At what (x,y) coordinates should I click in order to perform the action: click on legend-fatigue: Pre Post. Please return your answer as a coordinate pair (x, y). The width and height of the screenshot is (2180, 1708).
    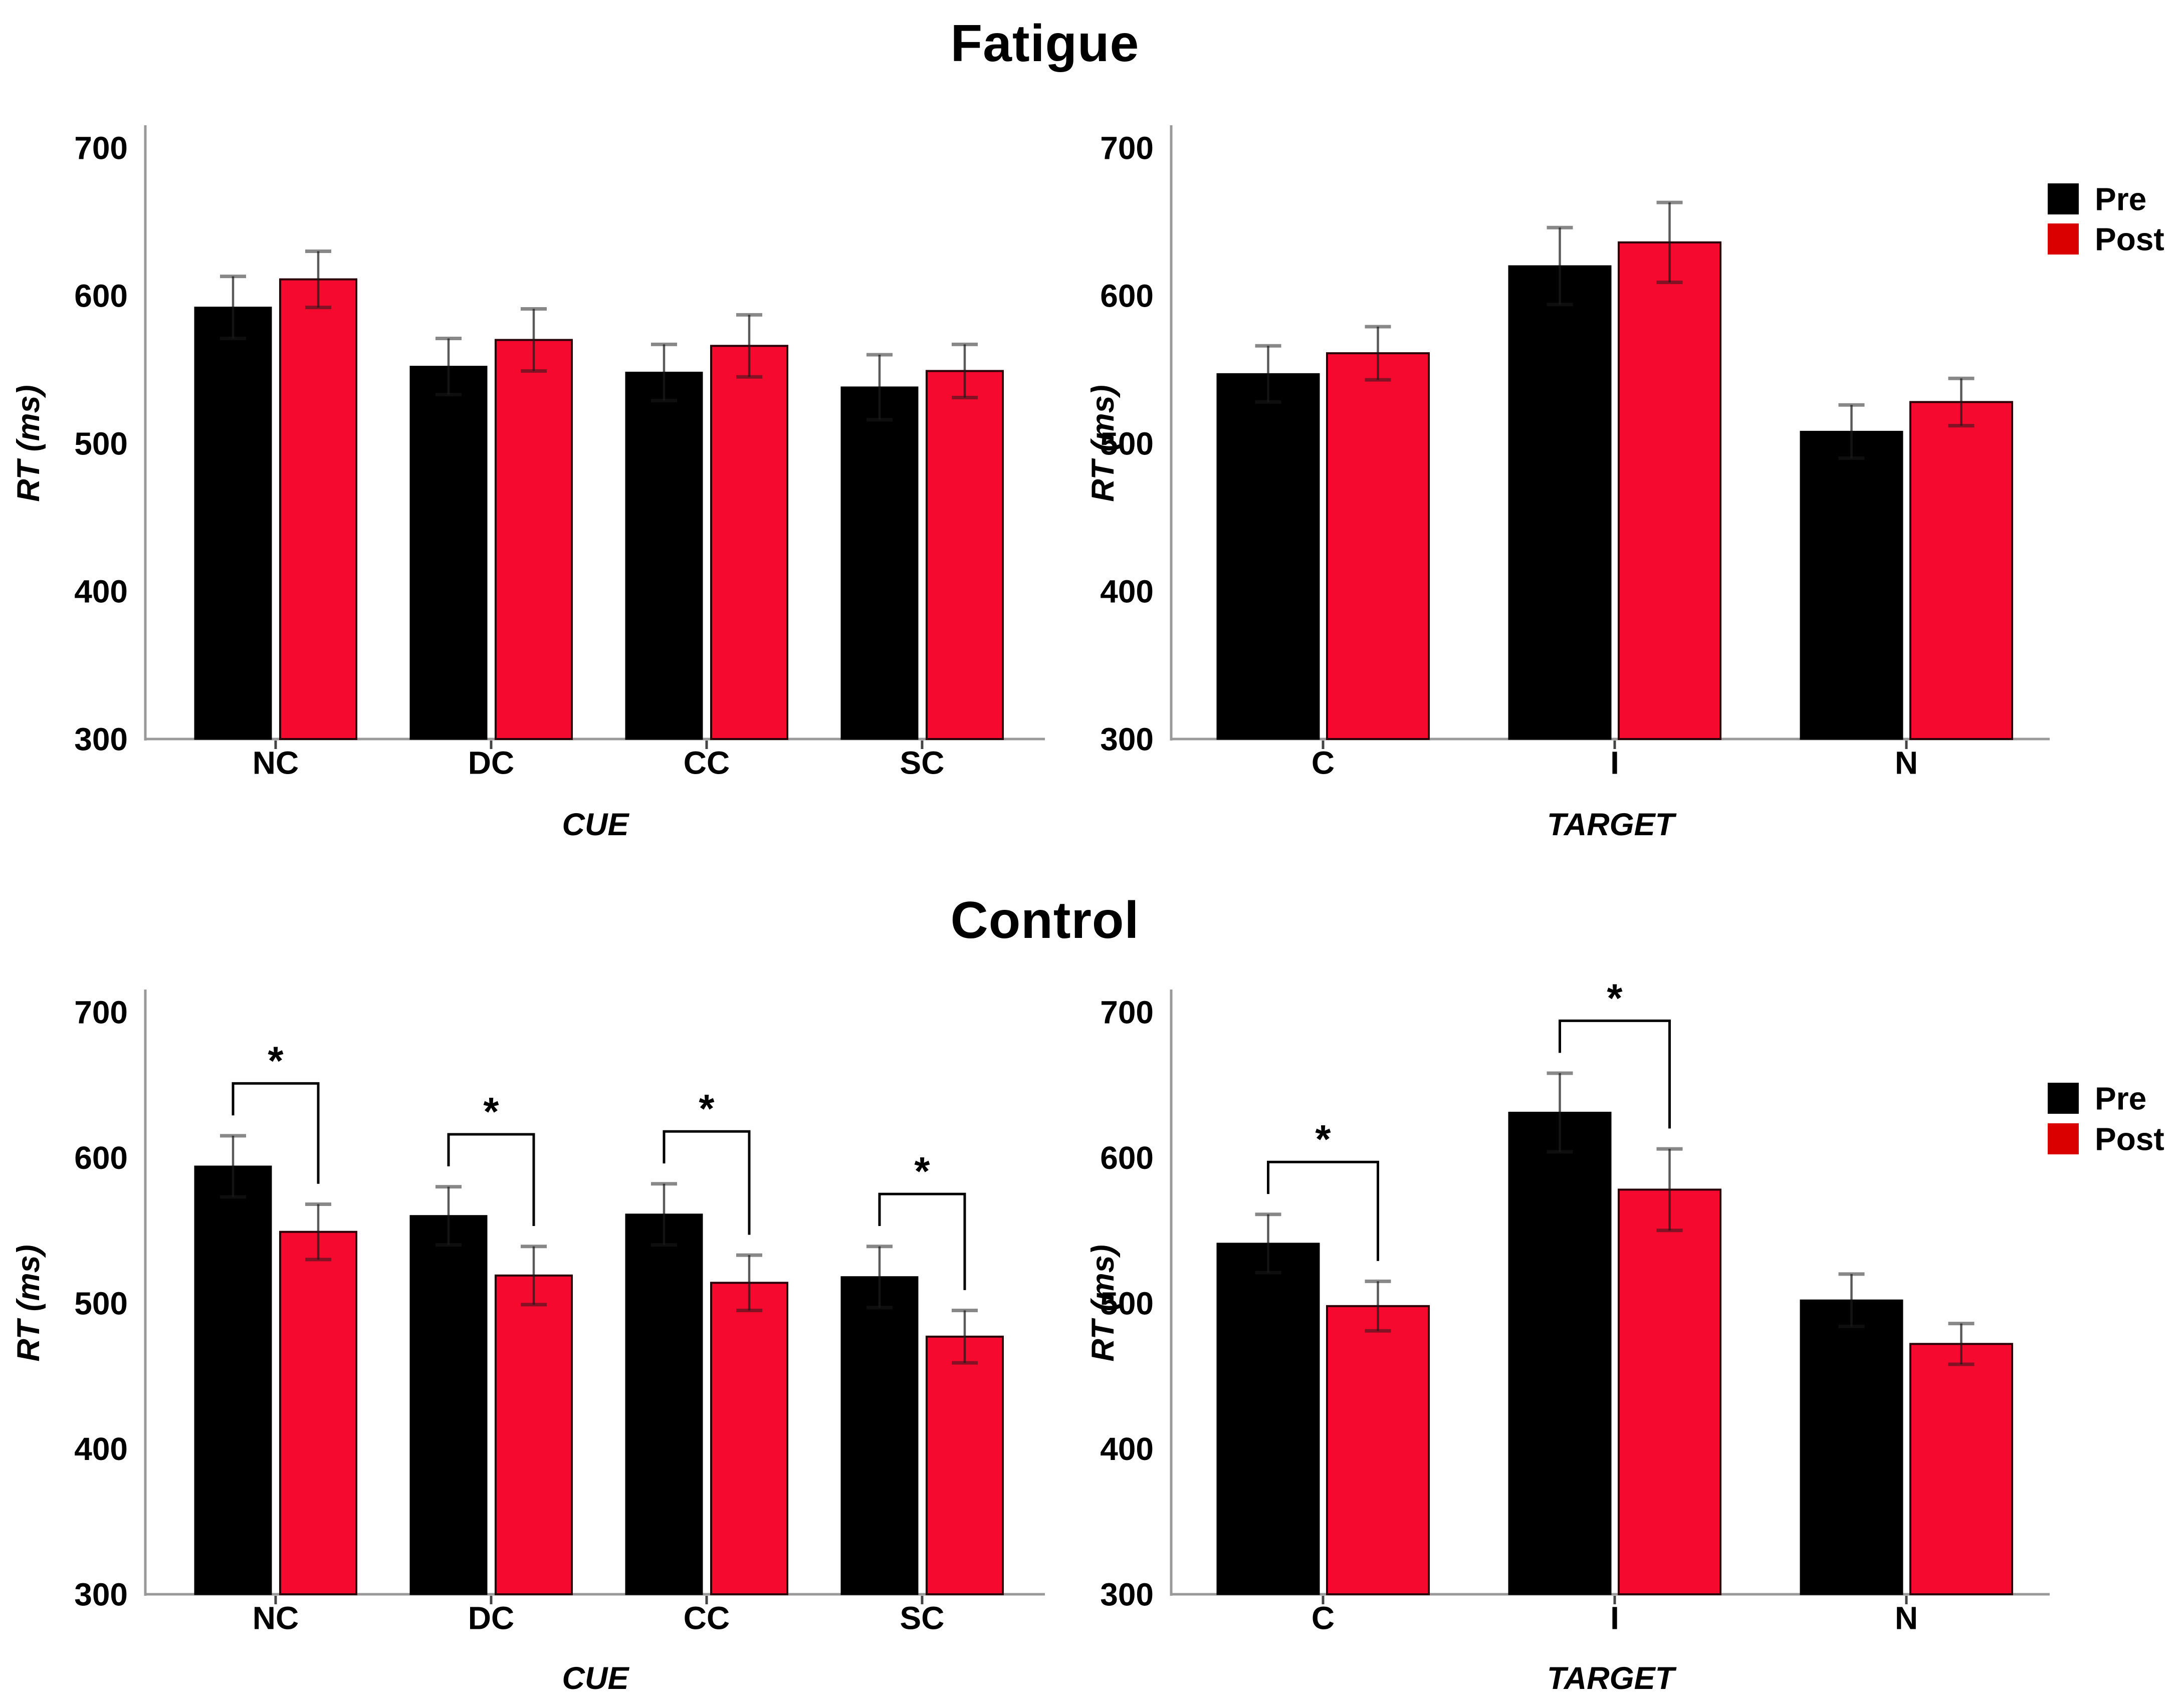
    Looking at the image, I should click on (2106, 219).